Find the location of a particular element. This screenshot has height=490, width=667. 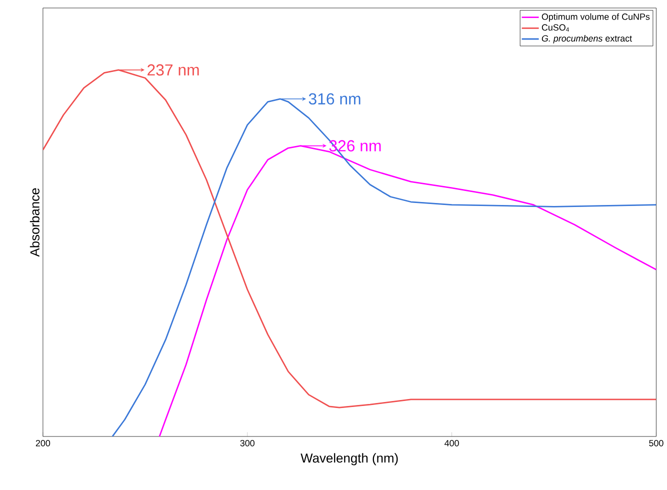

x-tick-label: 500 is located at coordinates (656, 443).